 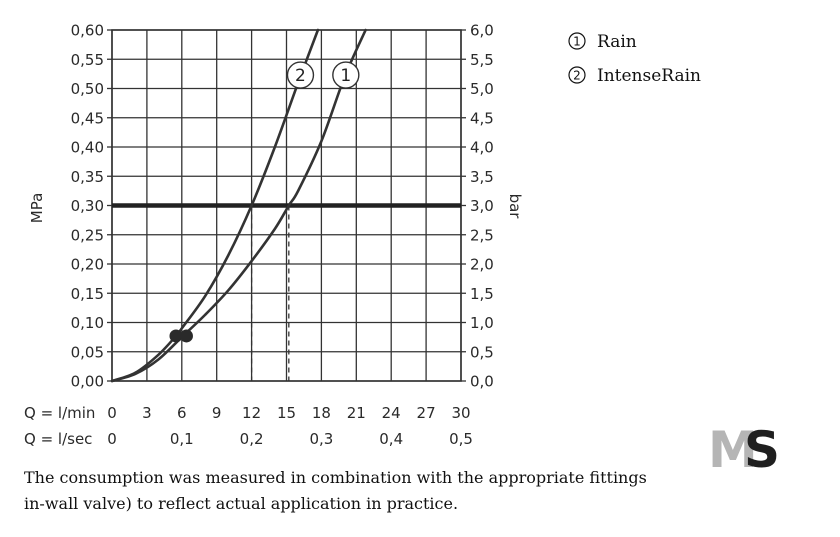 I want to click on x-primary-tick-label: 30, so click(x=460, y=413).